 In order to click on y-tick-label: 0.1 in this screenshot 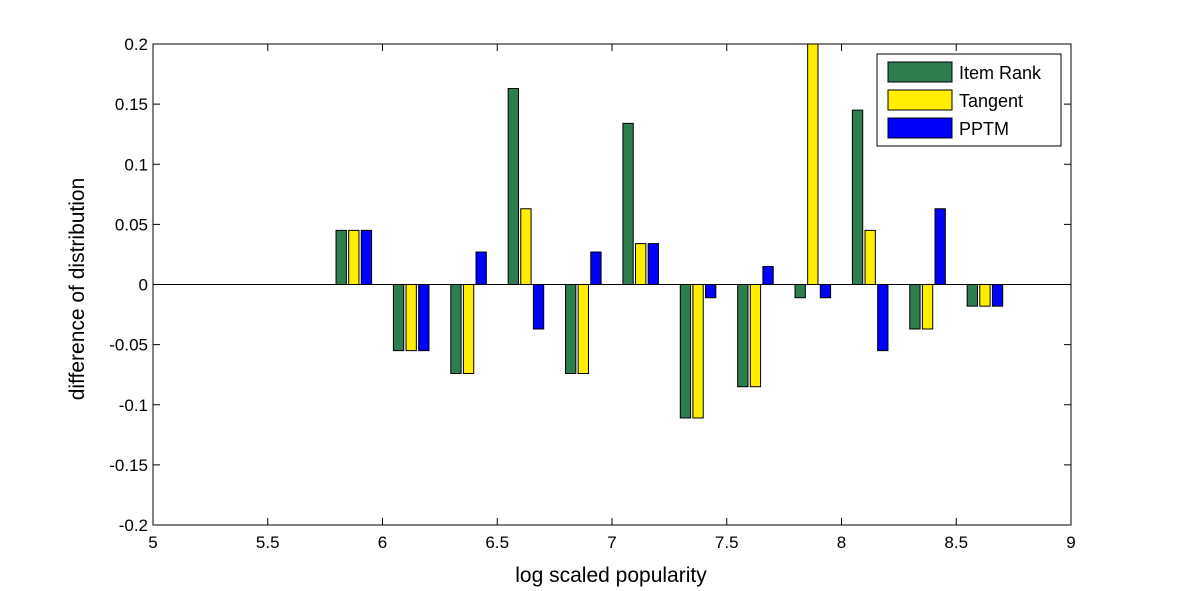, I will do `click(136, 164)`.